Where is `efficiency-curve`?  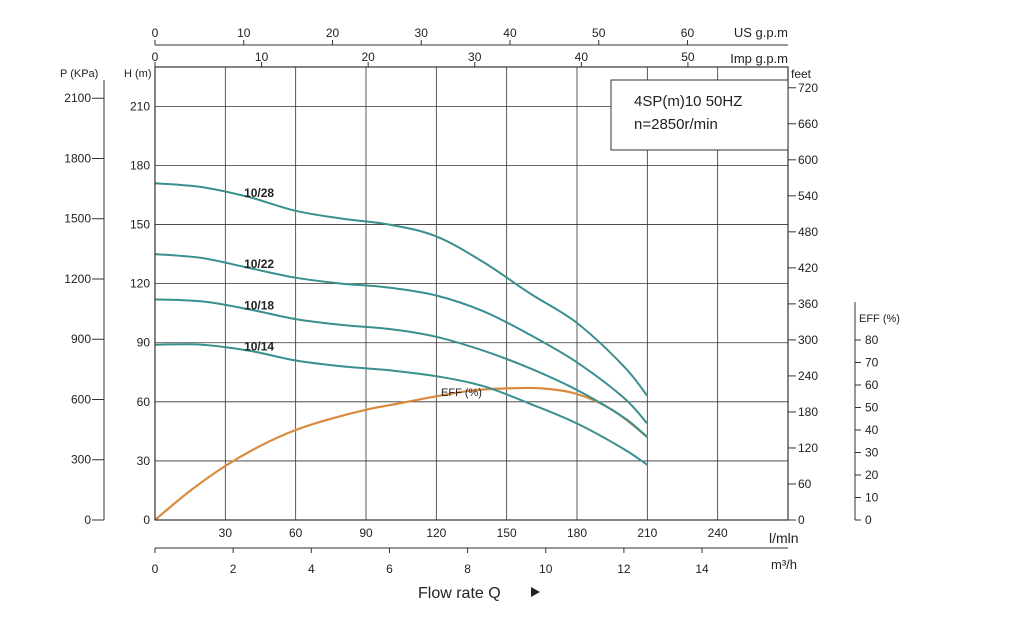
efficiency-curve is located at coordinates (401, 453).